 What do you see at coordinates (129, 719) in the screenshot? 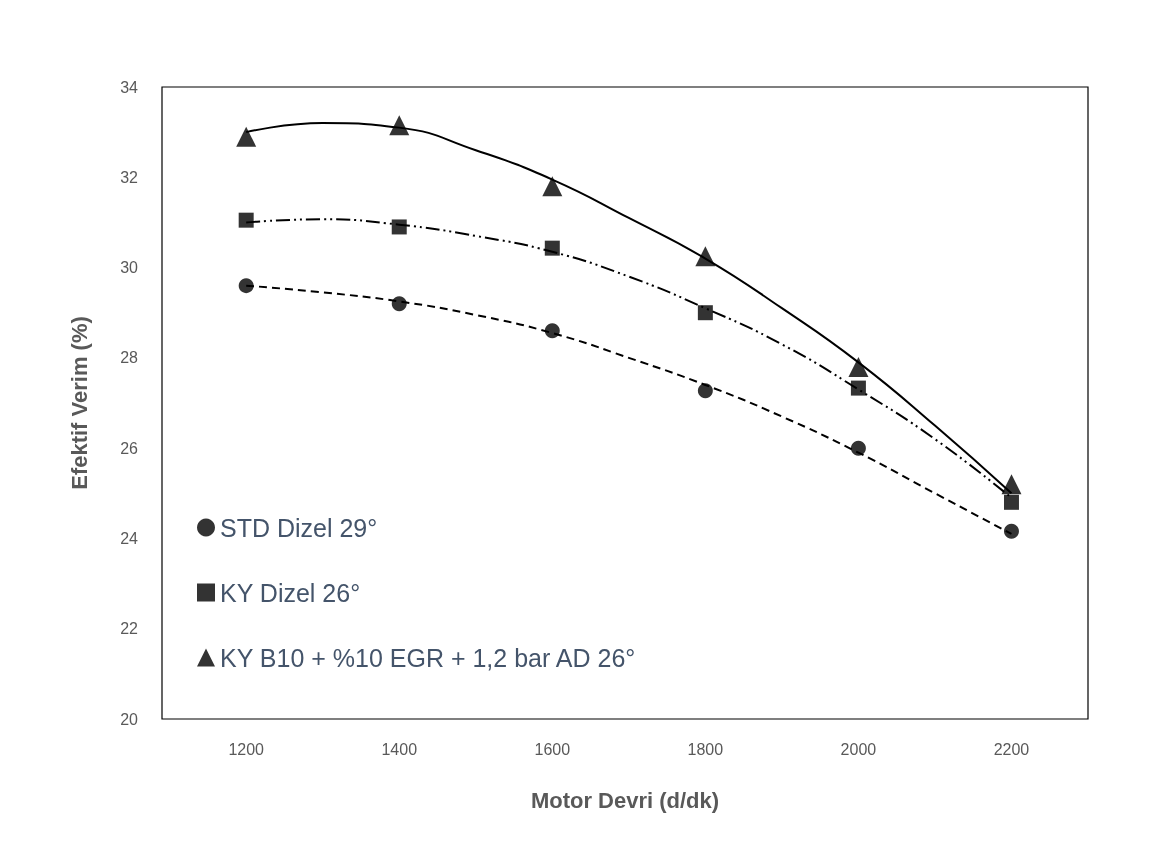
I see `y-tick-label: 20` at bounding box center [129, 719].